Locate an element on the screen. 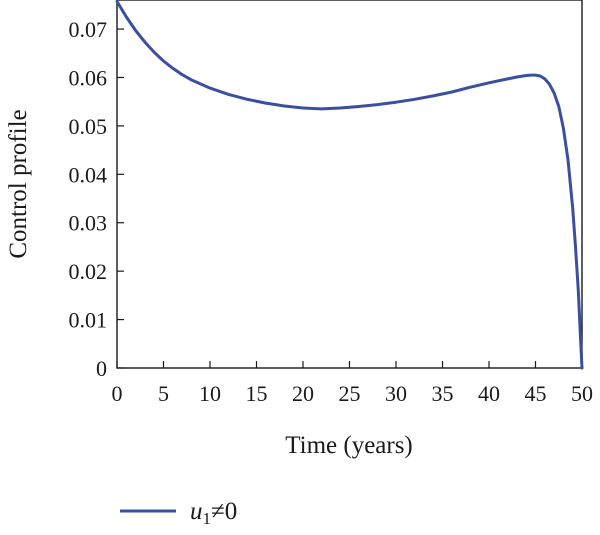 This screenshot has width=600, height=535. x-tick-label: 30 is located at coordinates (396, 393).